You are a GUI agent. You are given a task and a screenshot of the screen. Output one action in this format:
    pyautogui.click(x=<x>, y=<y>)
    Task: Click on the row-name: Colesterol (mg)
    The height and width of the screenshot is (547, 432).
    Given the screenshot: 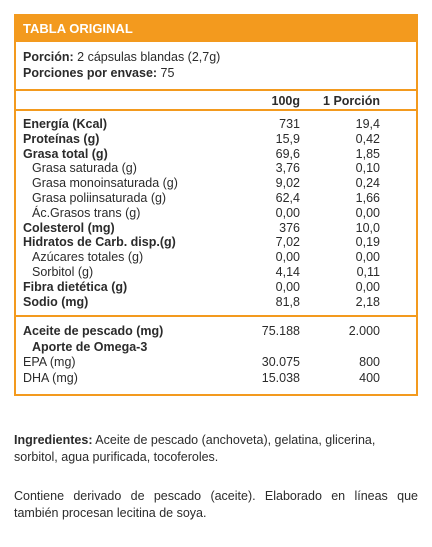 What is the action you would take?
    pyautogui.click(x=69, y=227)
    